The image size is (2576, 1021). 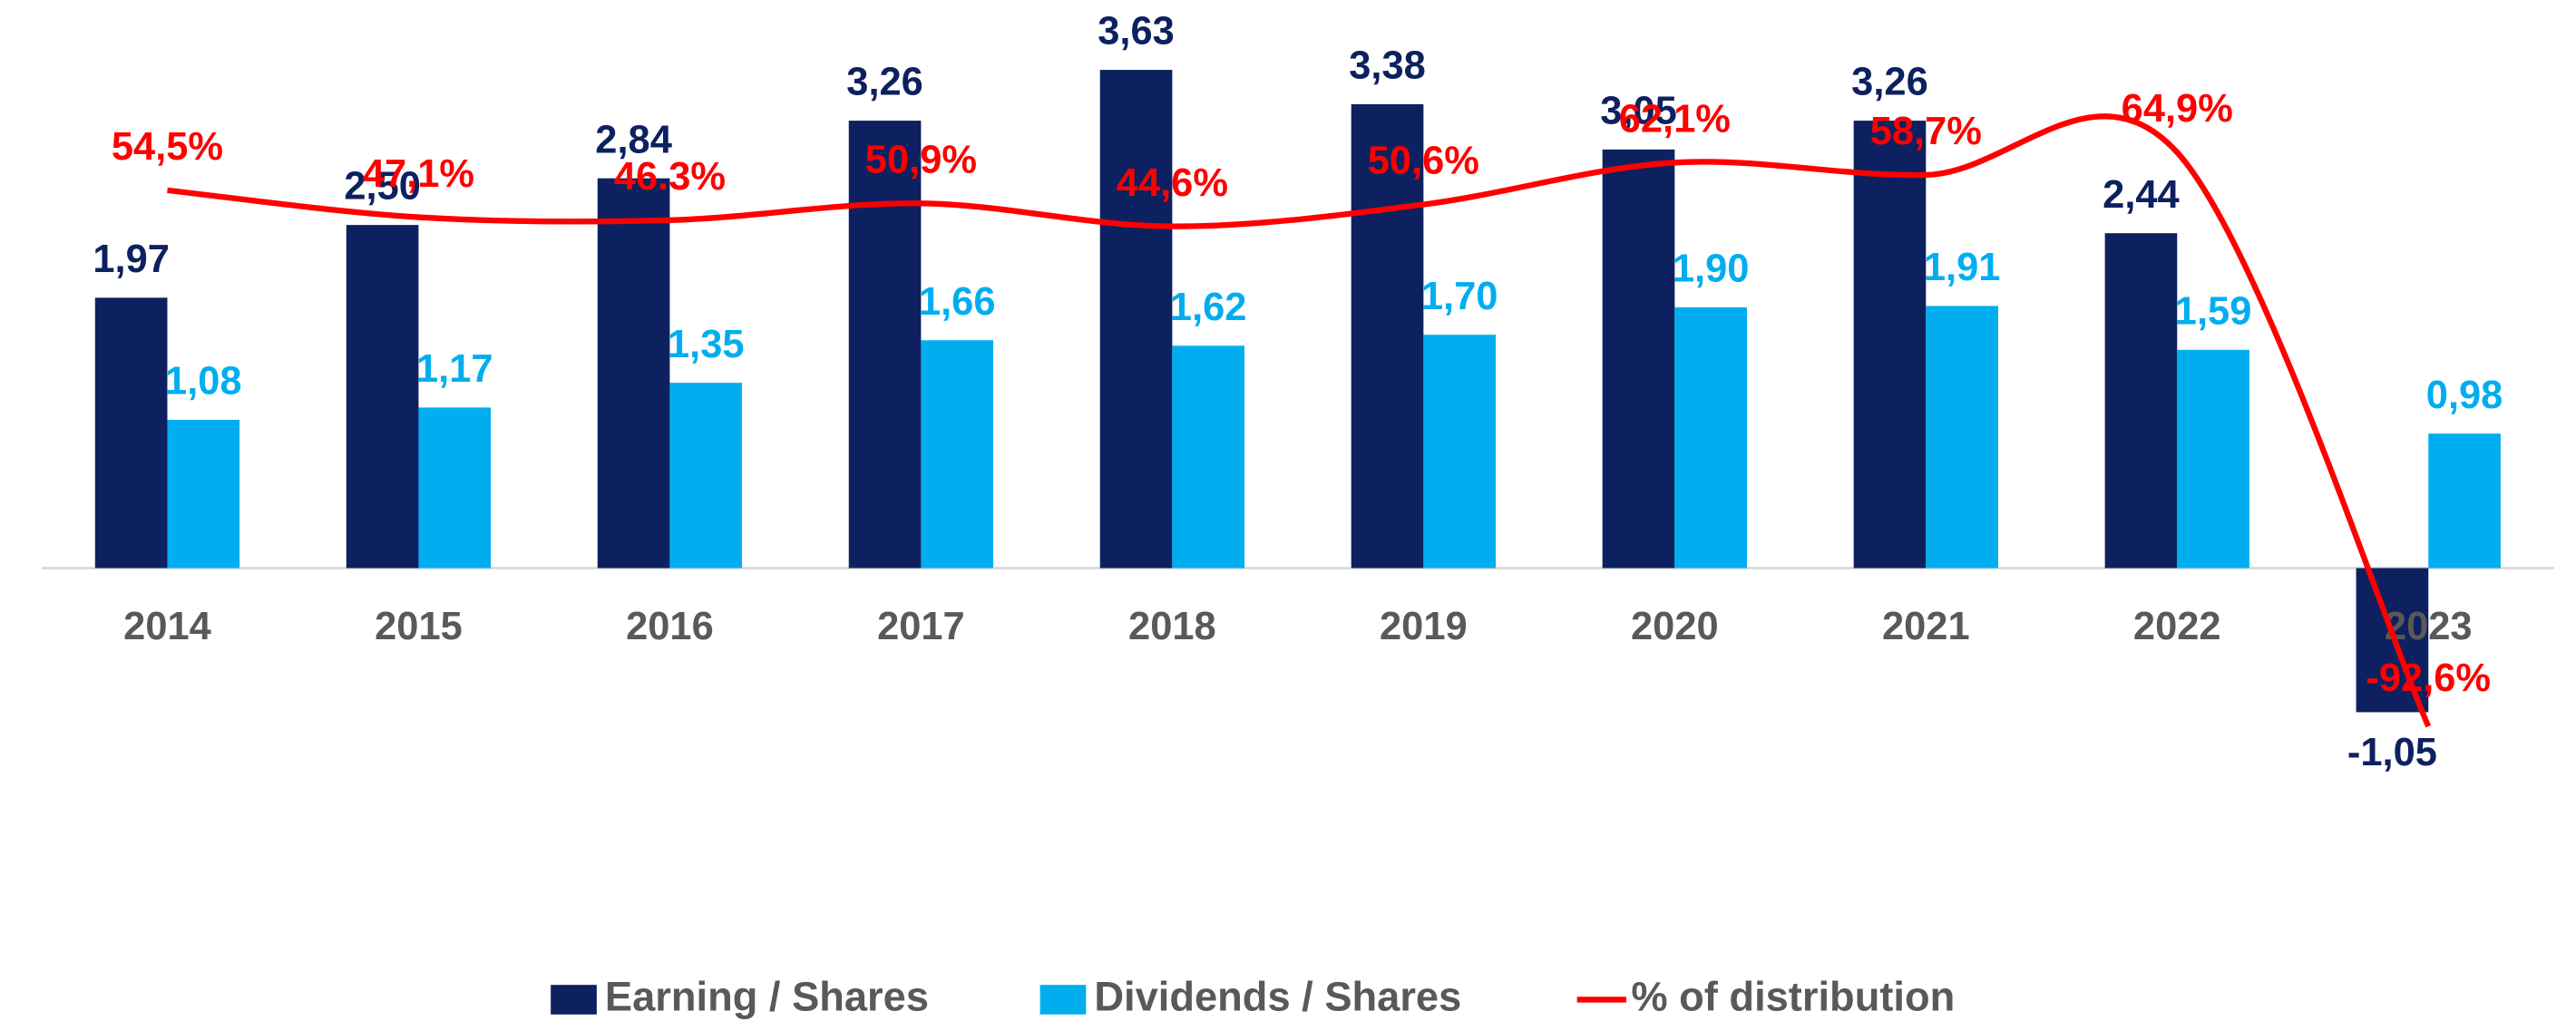 I want to click on data-label: 1,35, so click(x=706, y=344).